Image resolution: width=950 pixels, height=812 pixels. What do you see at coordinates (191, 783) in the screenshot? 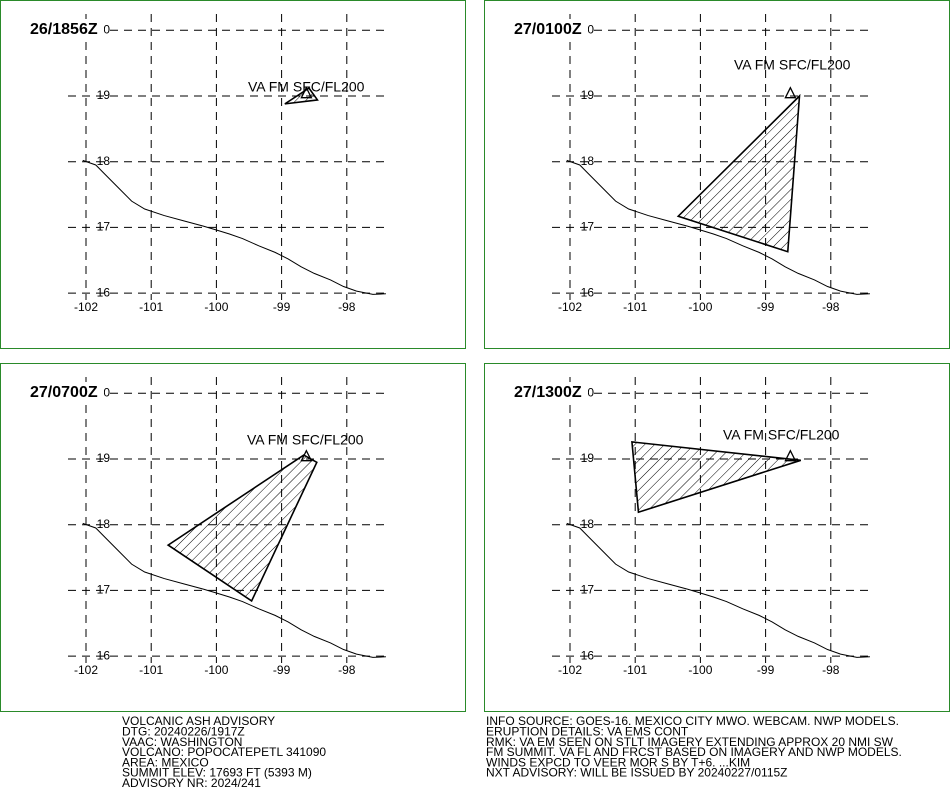
I see `advisory-line: ADVISORY NR: 2024/241` at bounding box center [191, 783].